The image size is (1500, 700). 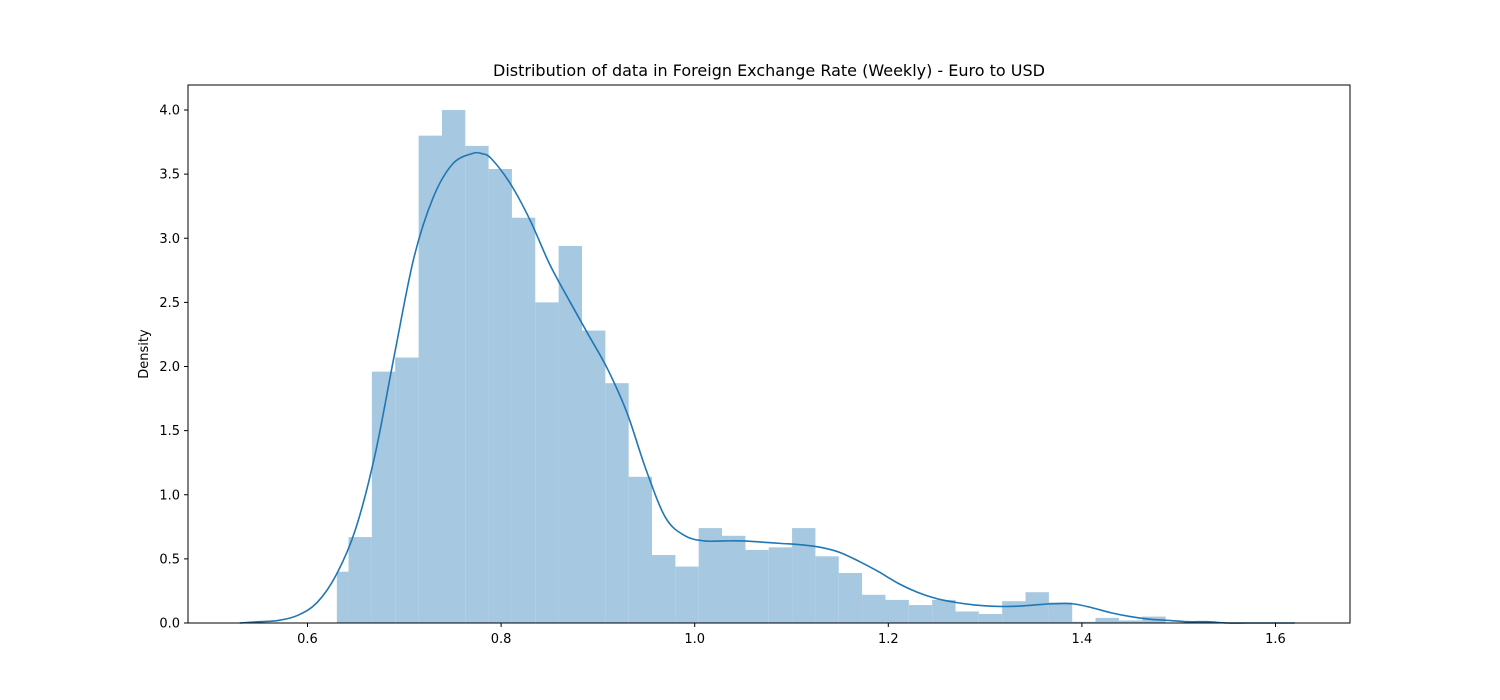 I want to click on x-tick-label: 0.8, so click(x=501, y=639).